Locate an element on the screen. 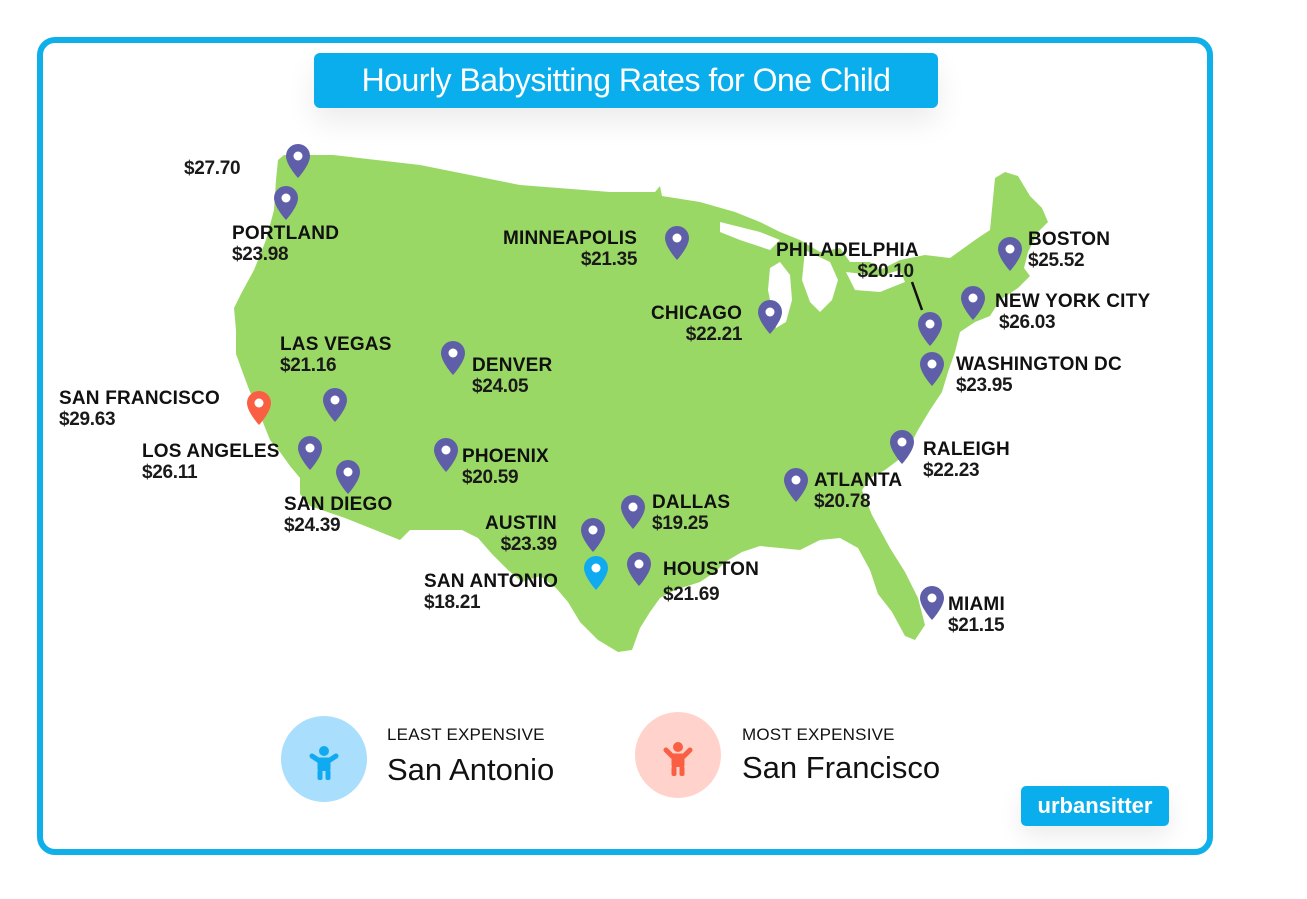 The width and height of the screenshot is (1307, 899). city-label-boston: BOSTON $25.52 is located at coordinates (1069, 250).